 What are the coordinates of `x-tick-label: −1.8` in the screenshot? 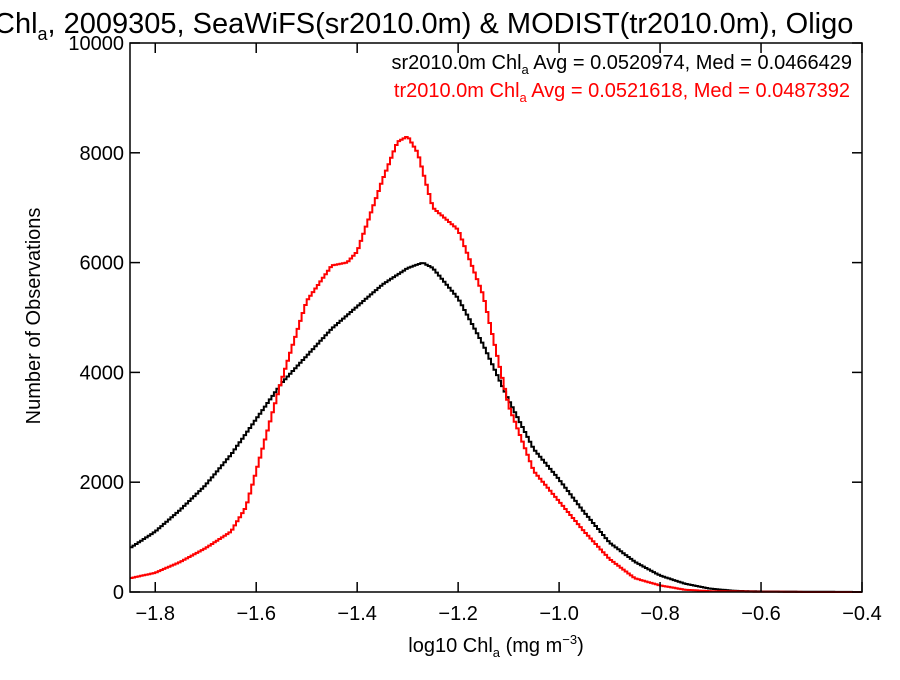 It's located at (154, 614).